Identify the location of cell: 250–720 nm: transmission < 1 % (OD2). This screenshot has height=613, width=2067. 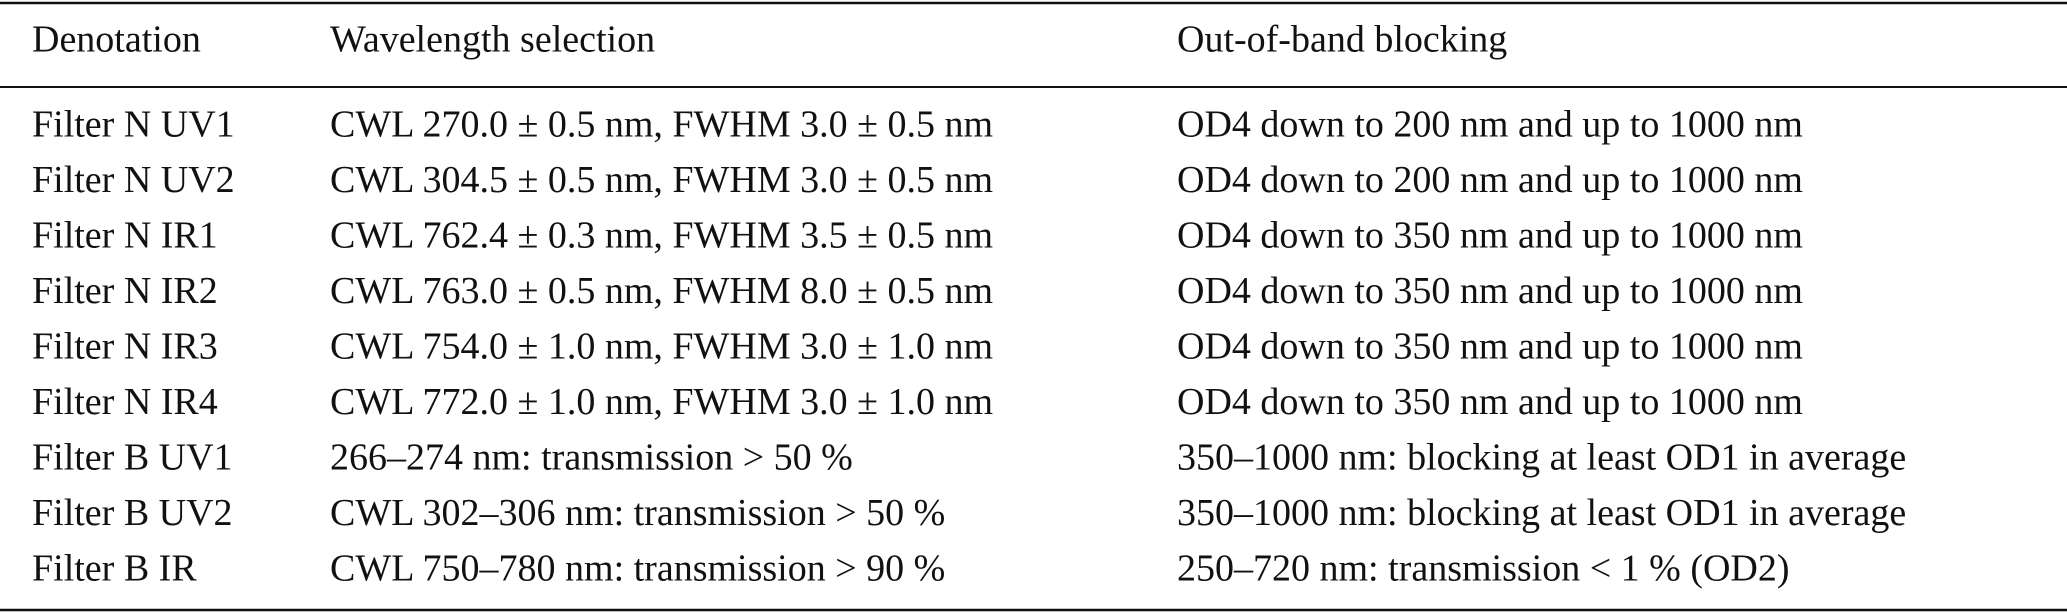
(1483, 569).